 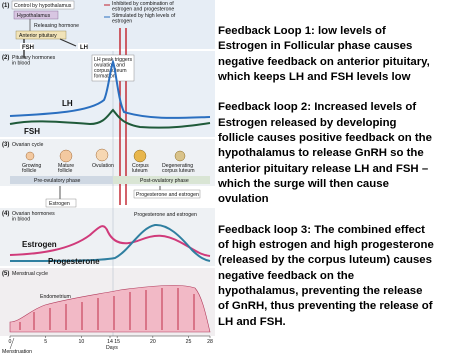 I want to click on day-label: 5, so click(x=45, y=342).